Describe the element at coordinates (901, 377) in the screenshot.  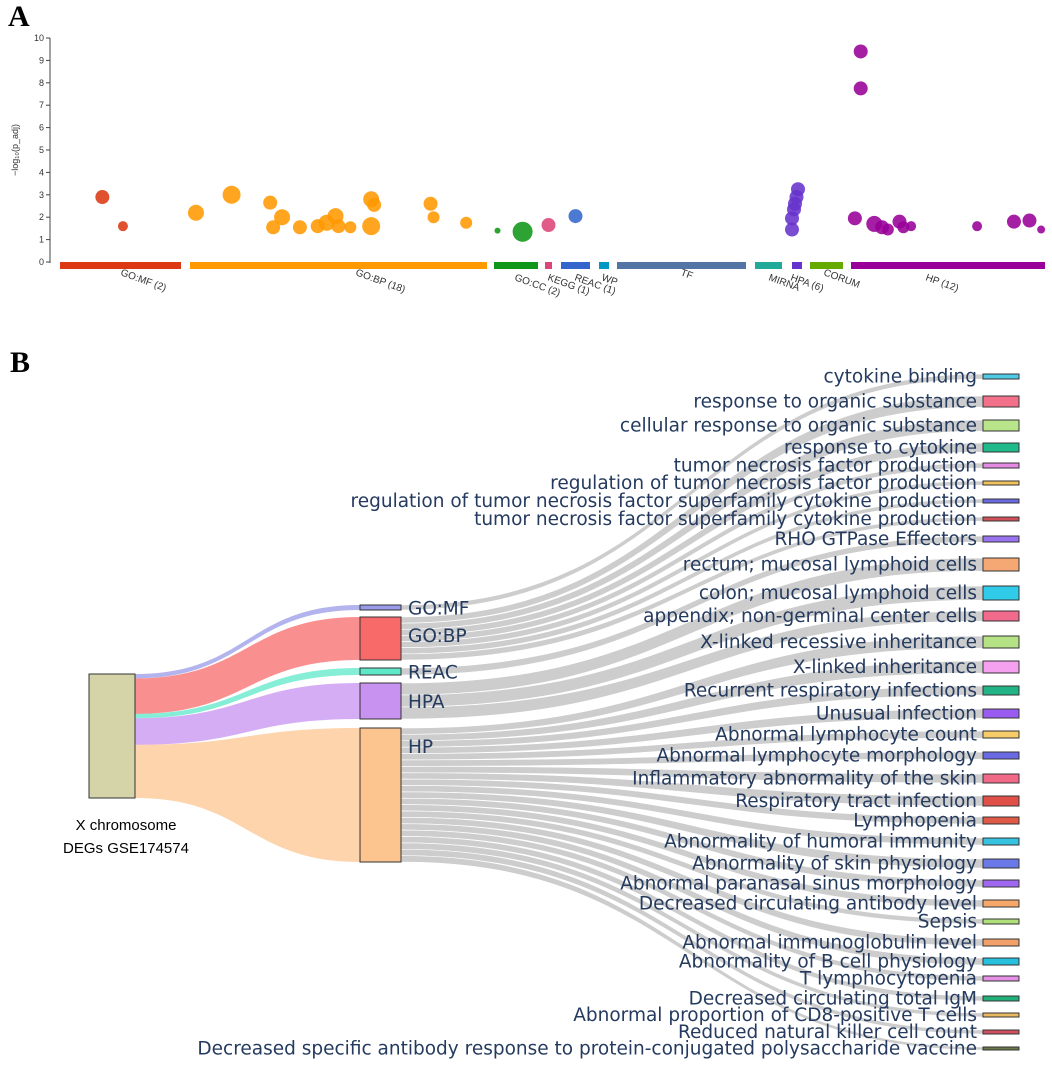
I see `term-label: cytokine binding` at that location.